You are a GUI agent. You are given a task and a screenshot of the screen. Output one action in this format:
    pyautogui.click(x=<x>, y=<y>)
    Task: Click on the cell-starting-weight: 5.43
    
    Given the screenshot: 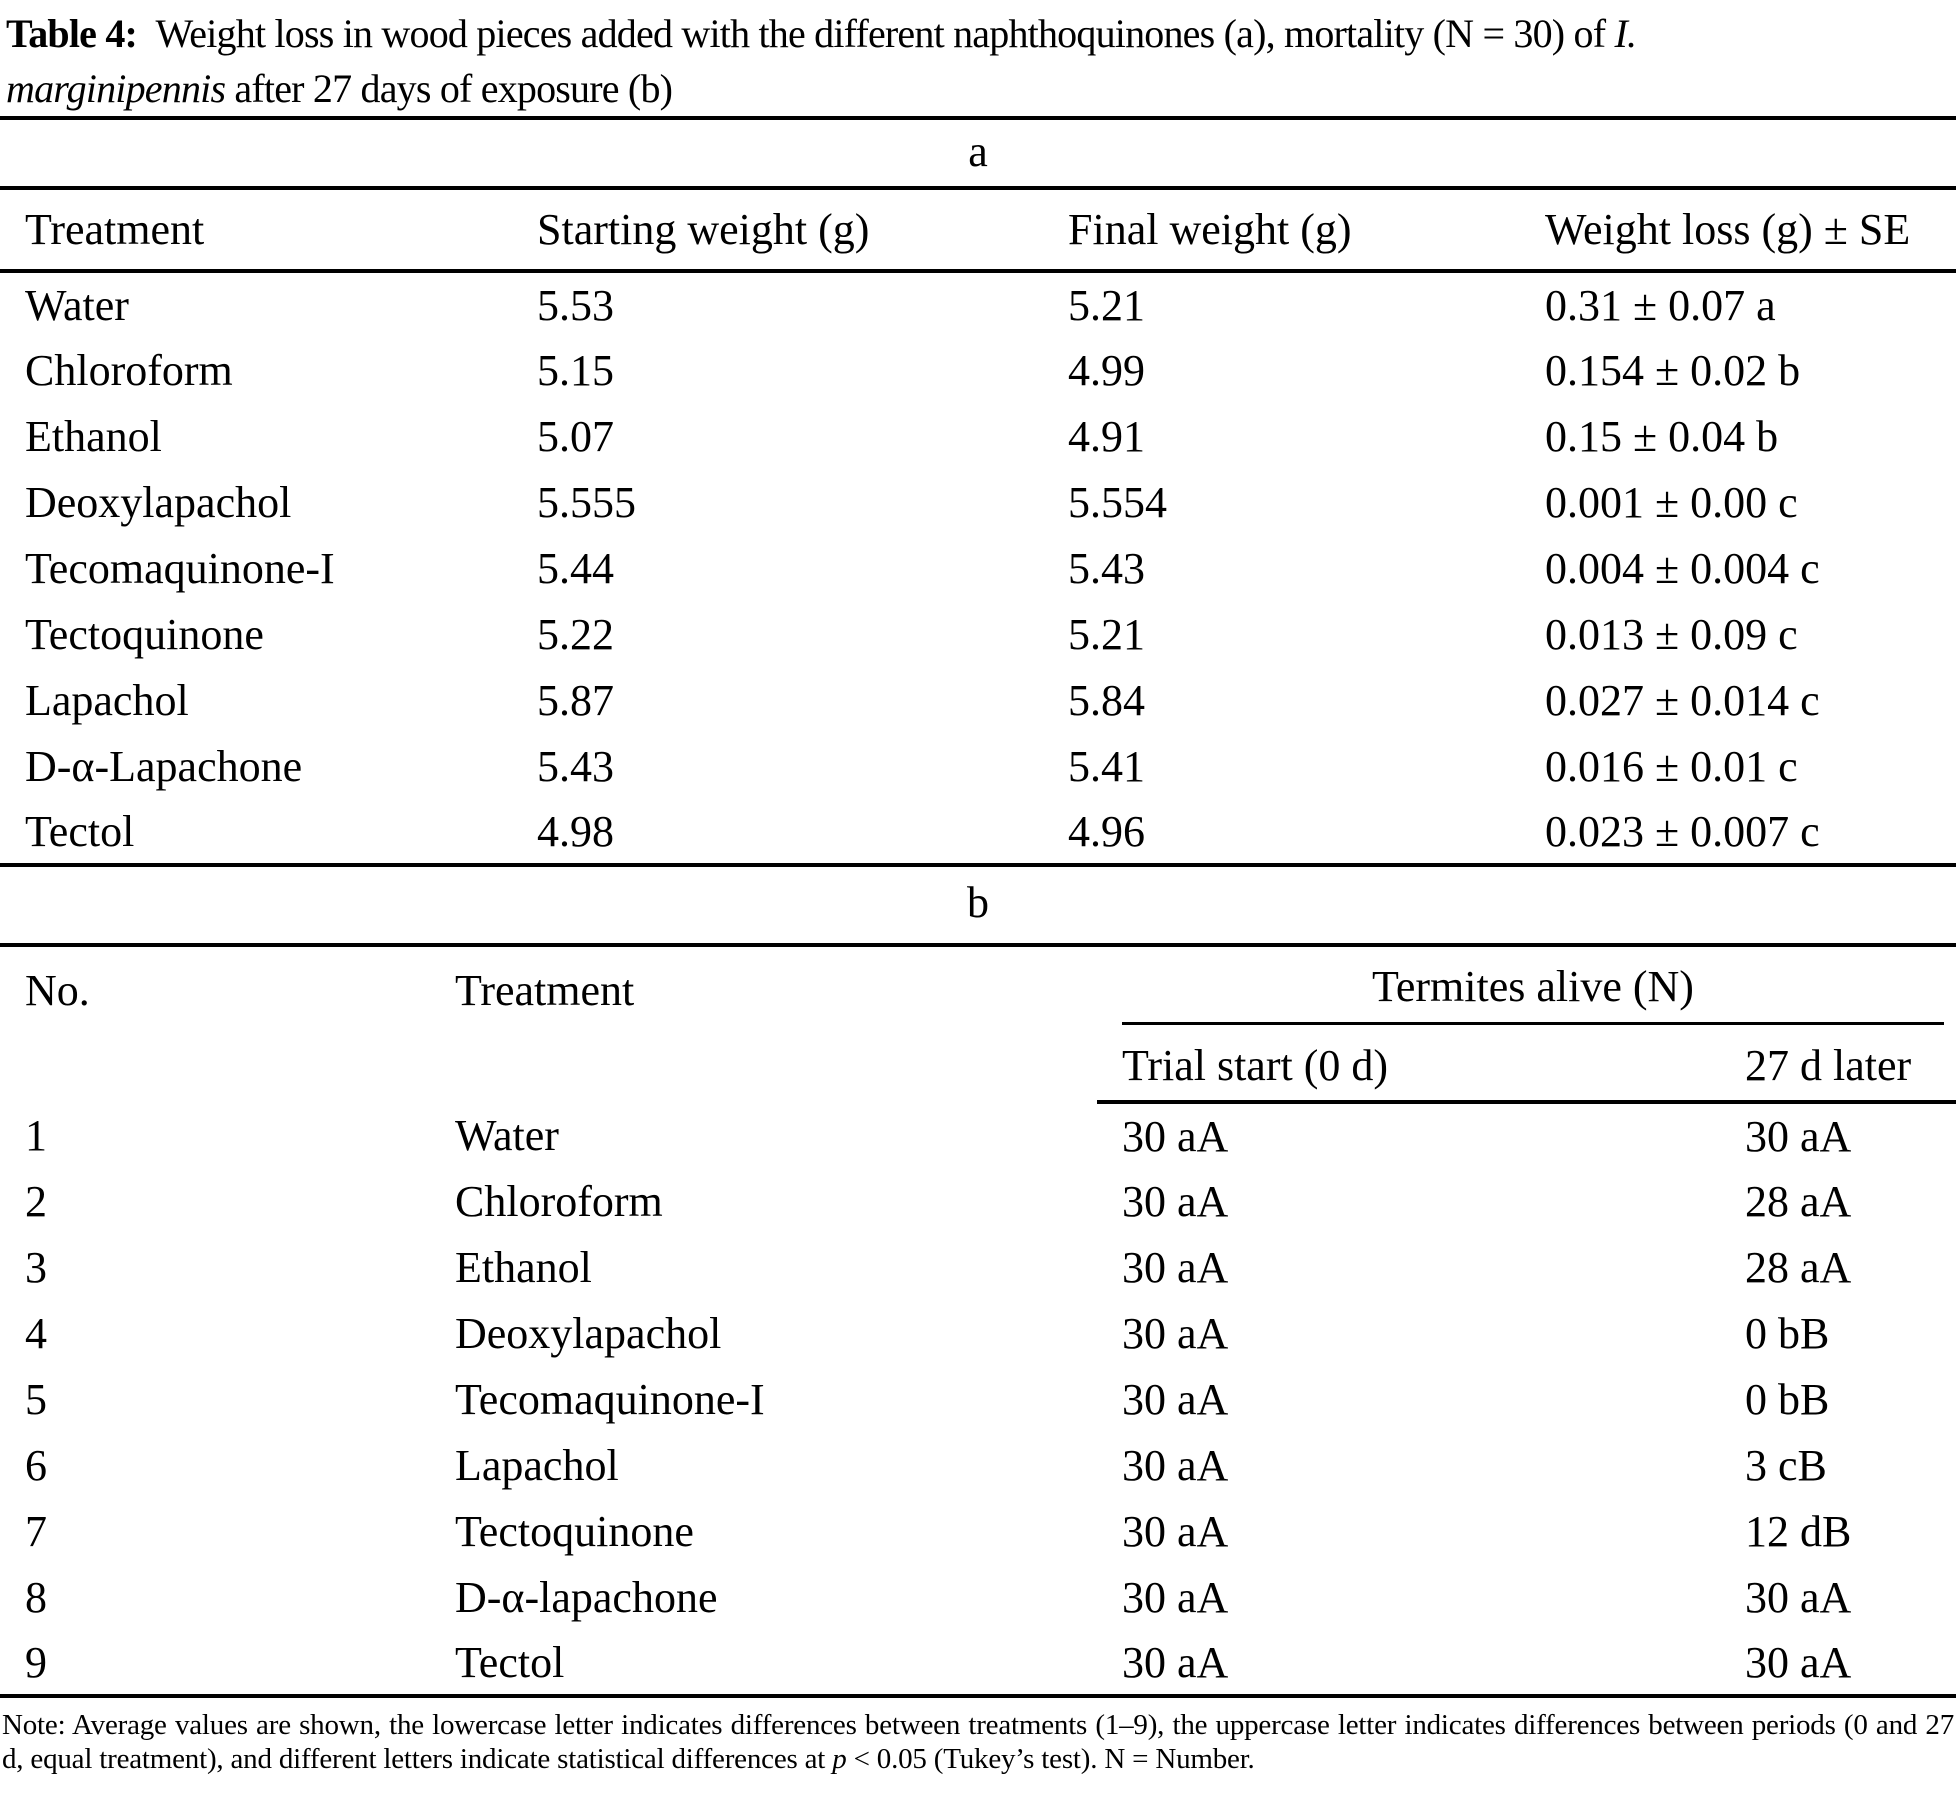 What is the action you would take?
    pyautogui.click(x=575, y=766)
    